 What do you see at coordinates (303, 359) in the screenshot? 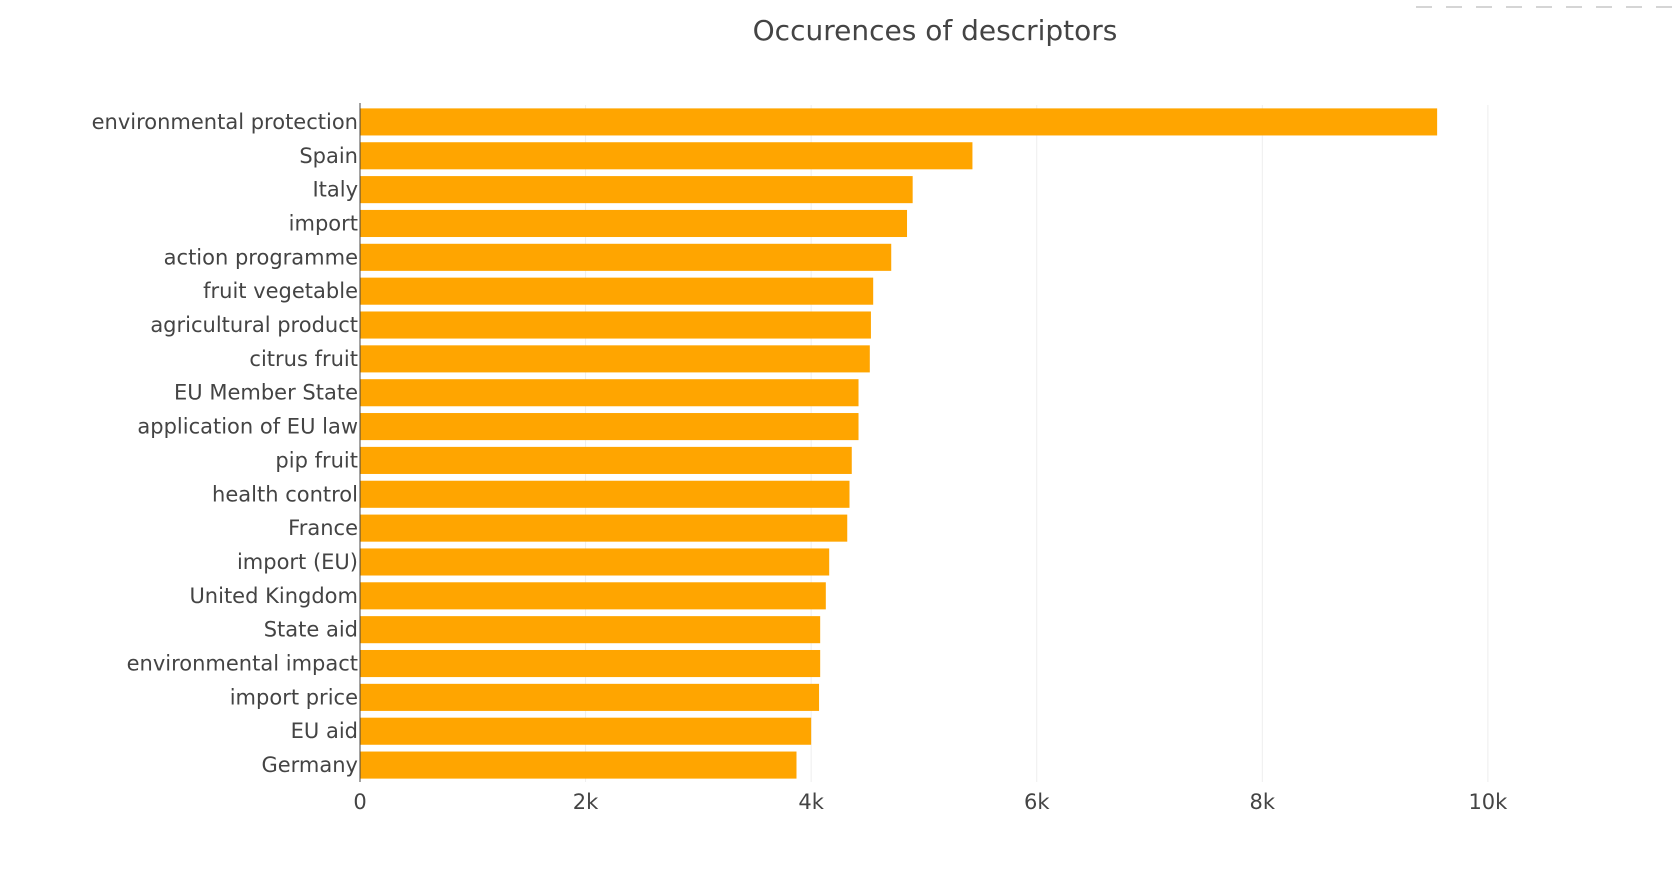
I see `category-label: citrus fruit` at bounding box center [303, 359].